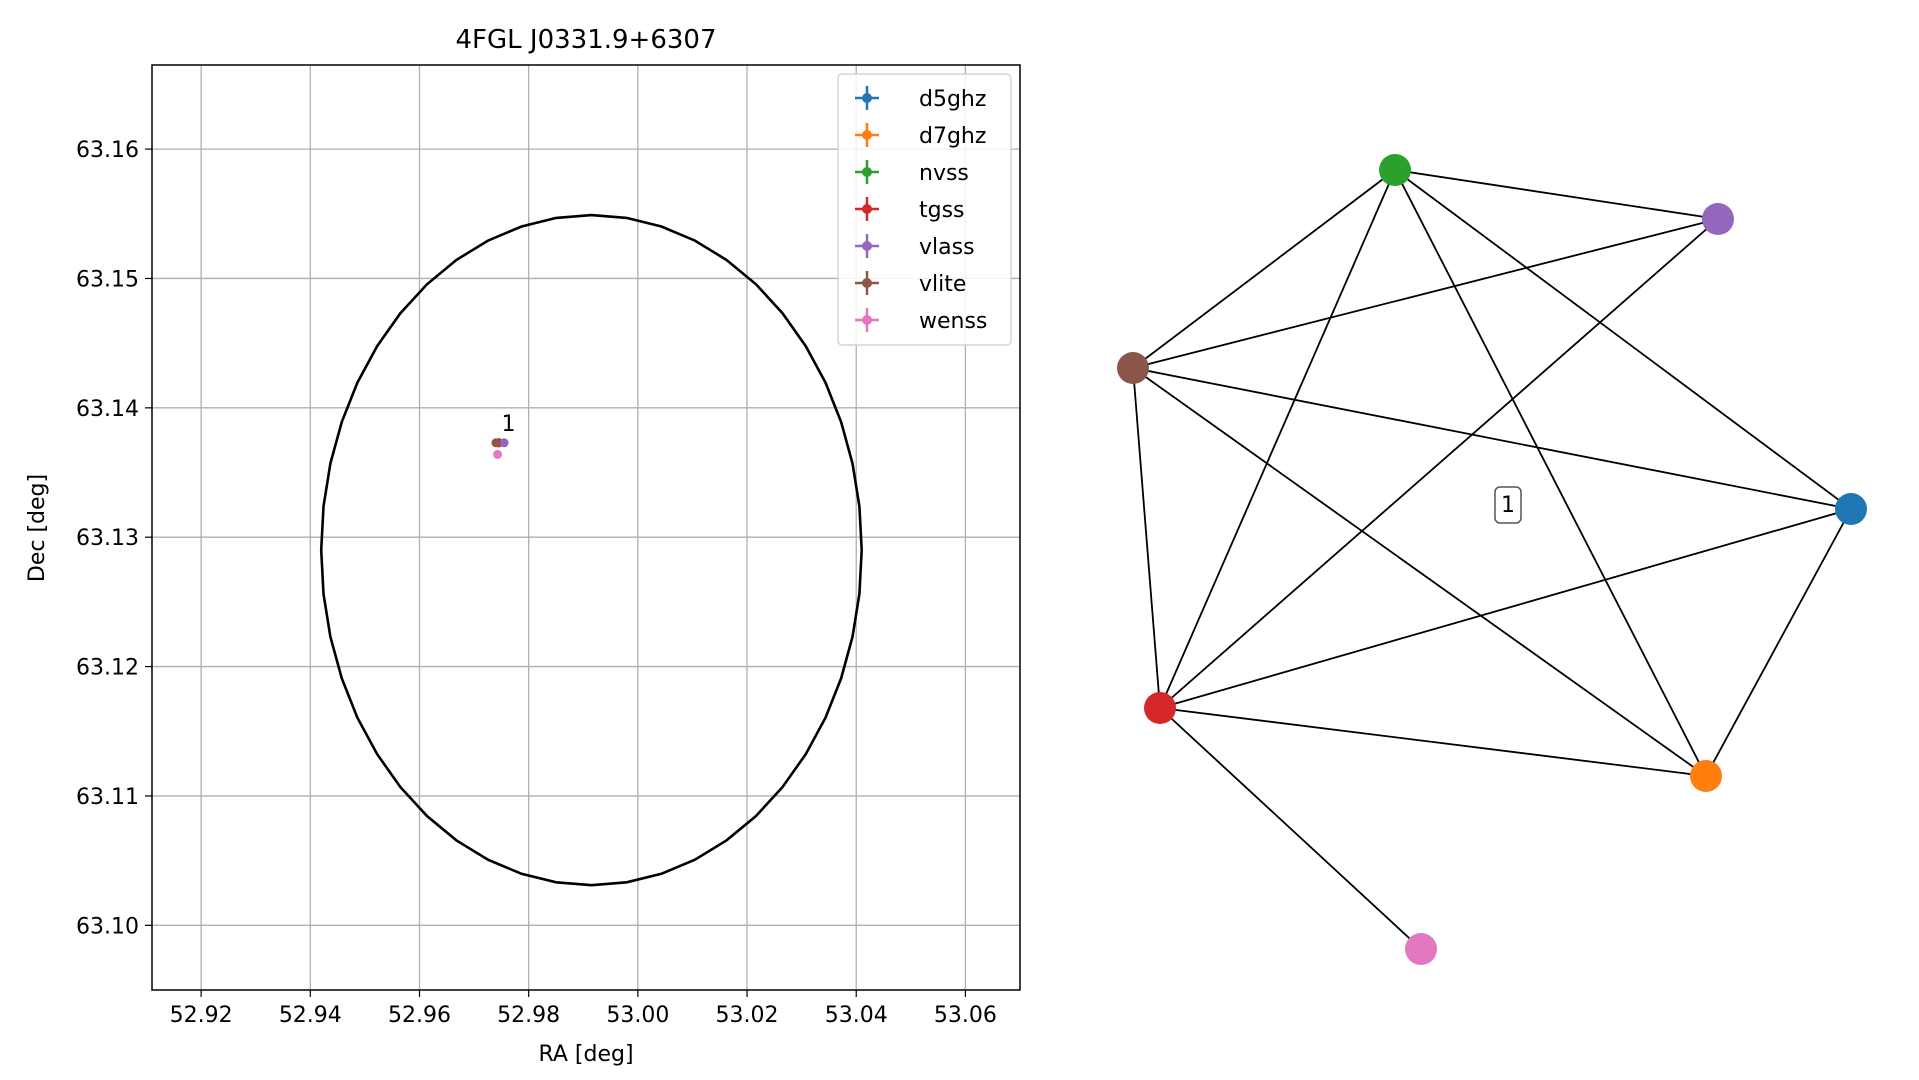 This screenshot has height=1080, width=1919. I want to click on point-wenss, so click(498, 454).